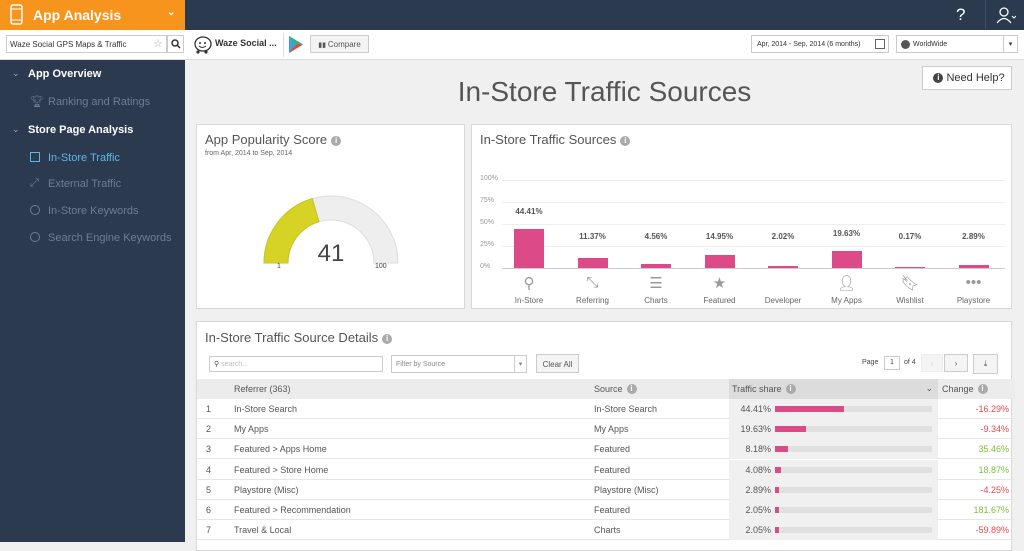 This screenshot has width=1024, height=551. Describe the element at coordinates (615, 389) in the screenshot. I see `column-source: Source i` at that location.